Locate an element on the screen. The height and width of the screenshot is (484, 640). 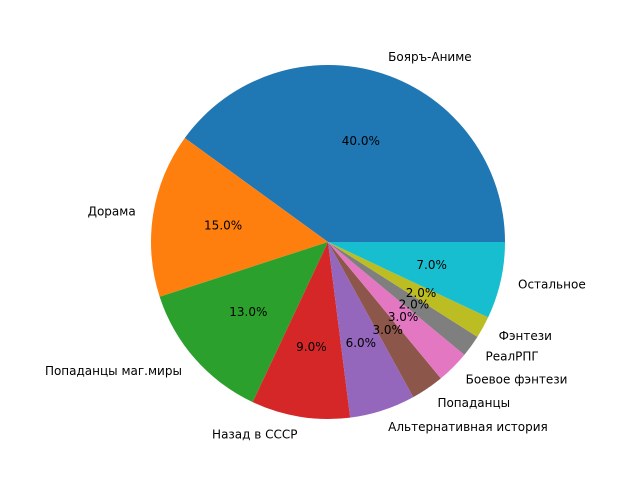
pie-category-label-4: Альтернативная история is located at coordinates (468, 427).